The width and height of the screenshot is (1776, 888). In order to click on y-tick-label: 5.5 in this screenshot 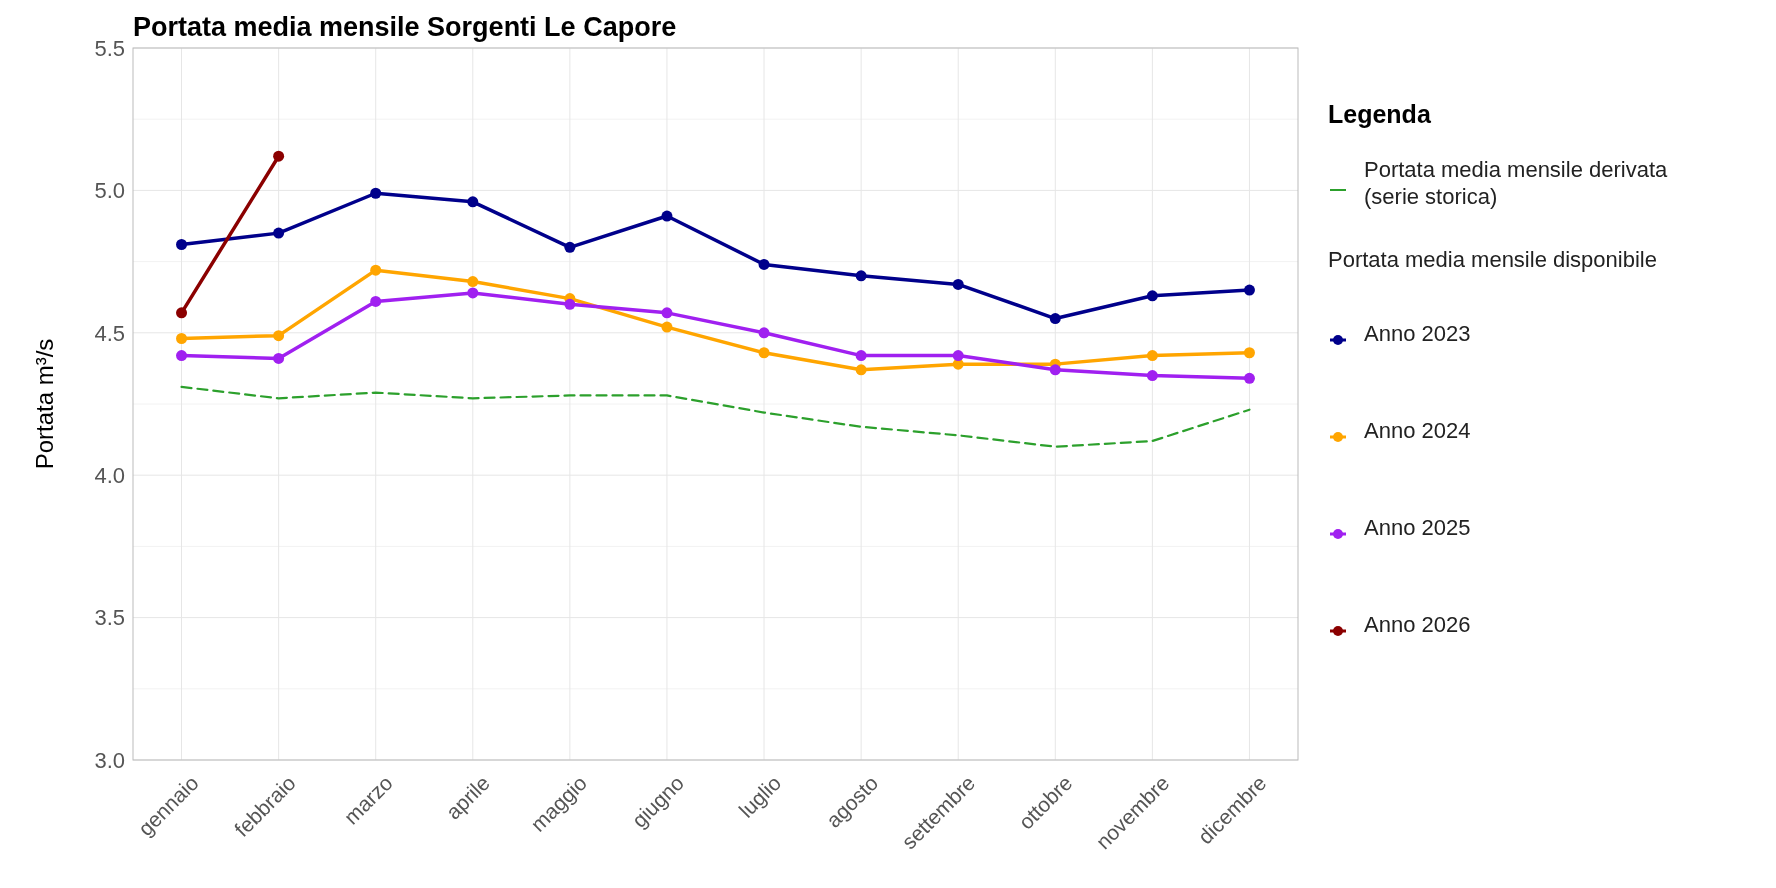, I will do `click(109, 48)`.